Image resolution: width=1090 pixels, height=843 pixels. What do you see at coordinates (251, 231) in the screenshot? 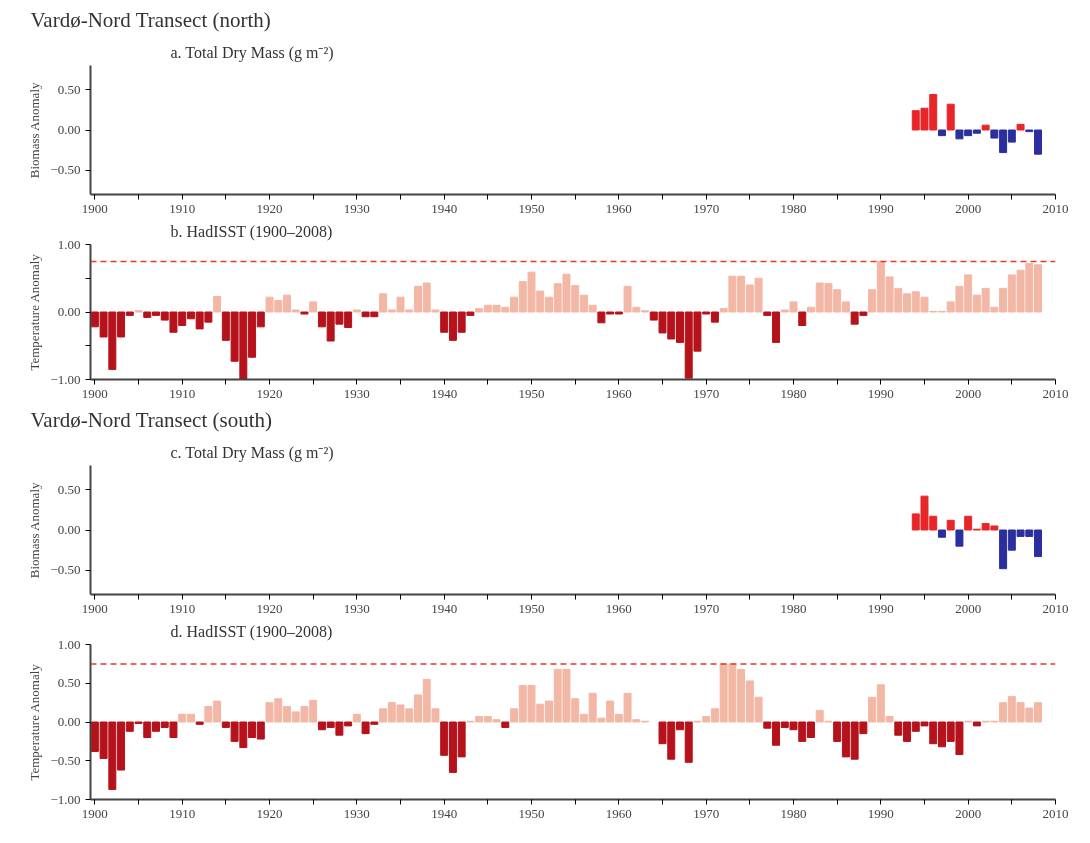
I see `chart-title: b. HadISST (1900–2008)` at bounding box center [251, 231].